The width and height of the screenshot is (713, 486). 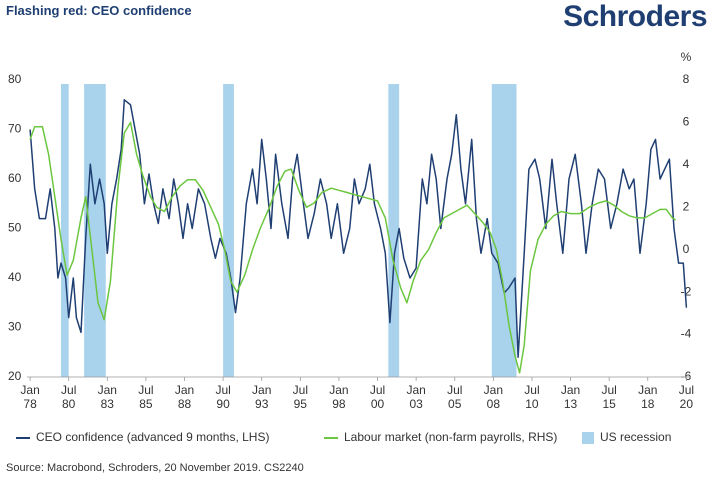 What do you see at coordinates (588, 438) in the screenshot?
I see `legend-swatch` at bounding box center [588, 438].